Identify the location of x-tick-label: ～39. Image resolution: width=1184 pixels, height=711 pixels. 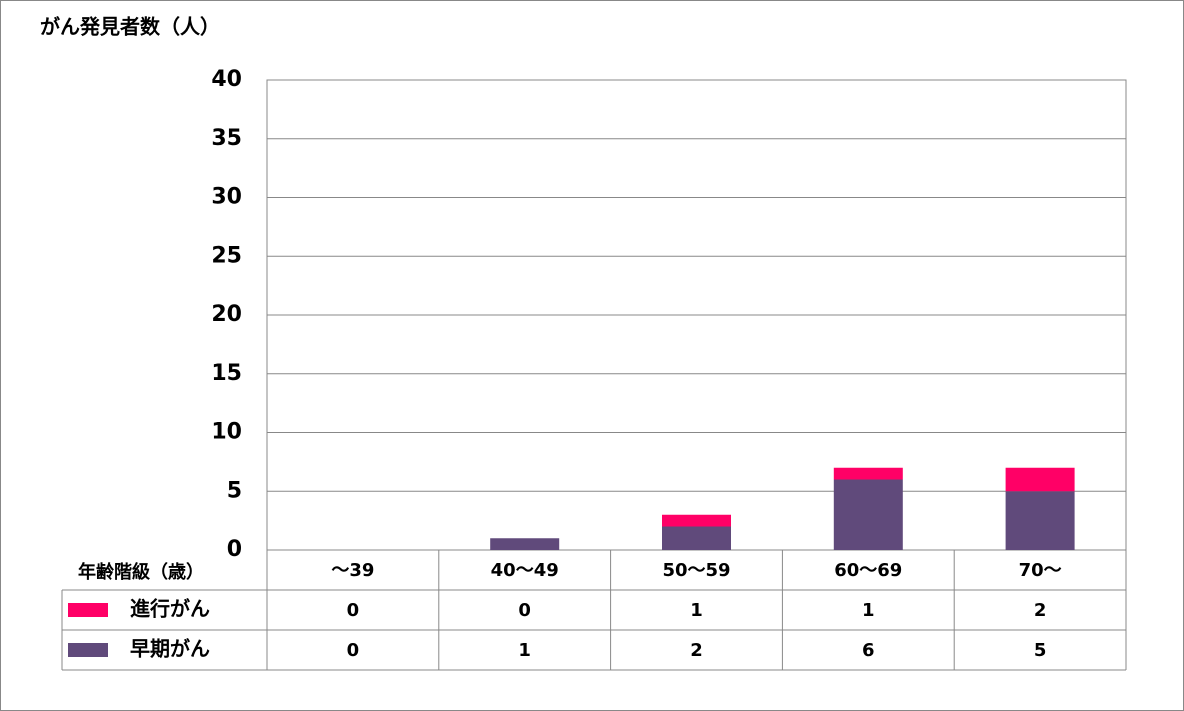
(352, 570).